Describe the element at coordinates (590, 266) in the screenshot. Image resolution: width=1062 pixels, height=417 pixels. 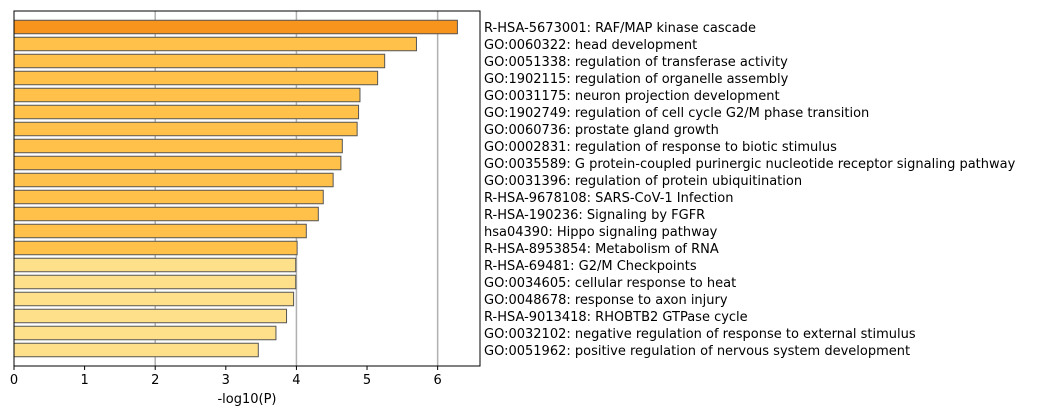
I see `category-label: R-HSA-69481: G2/M Checkpoints` at that location.